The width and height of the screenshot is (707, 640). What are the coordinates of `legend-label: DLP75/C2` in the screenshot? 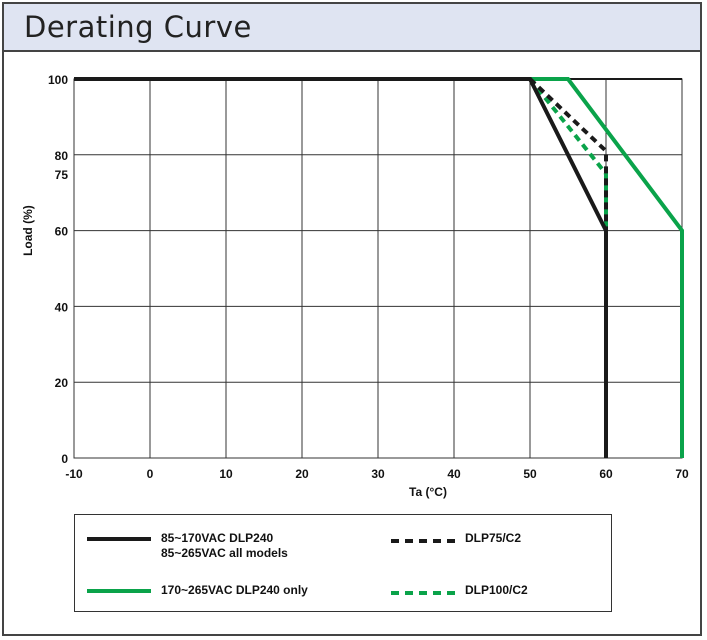 It's located at (493, 538).